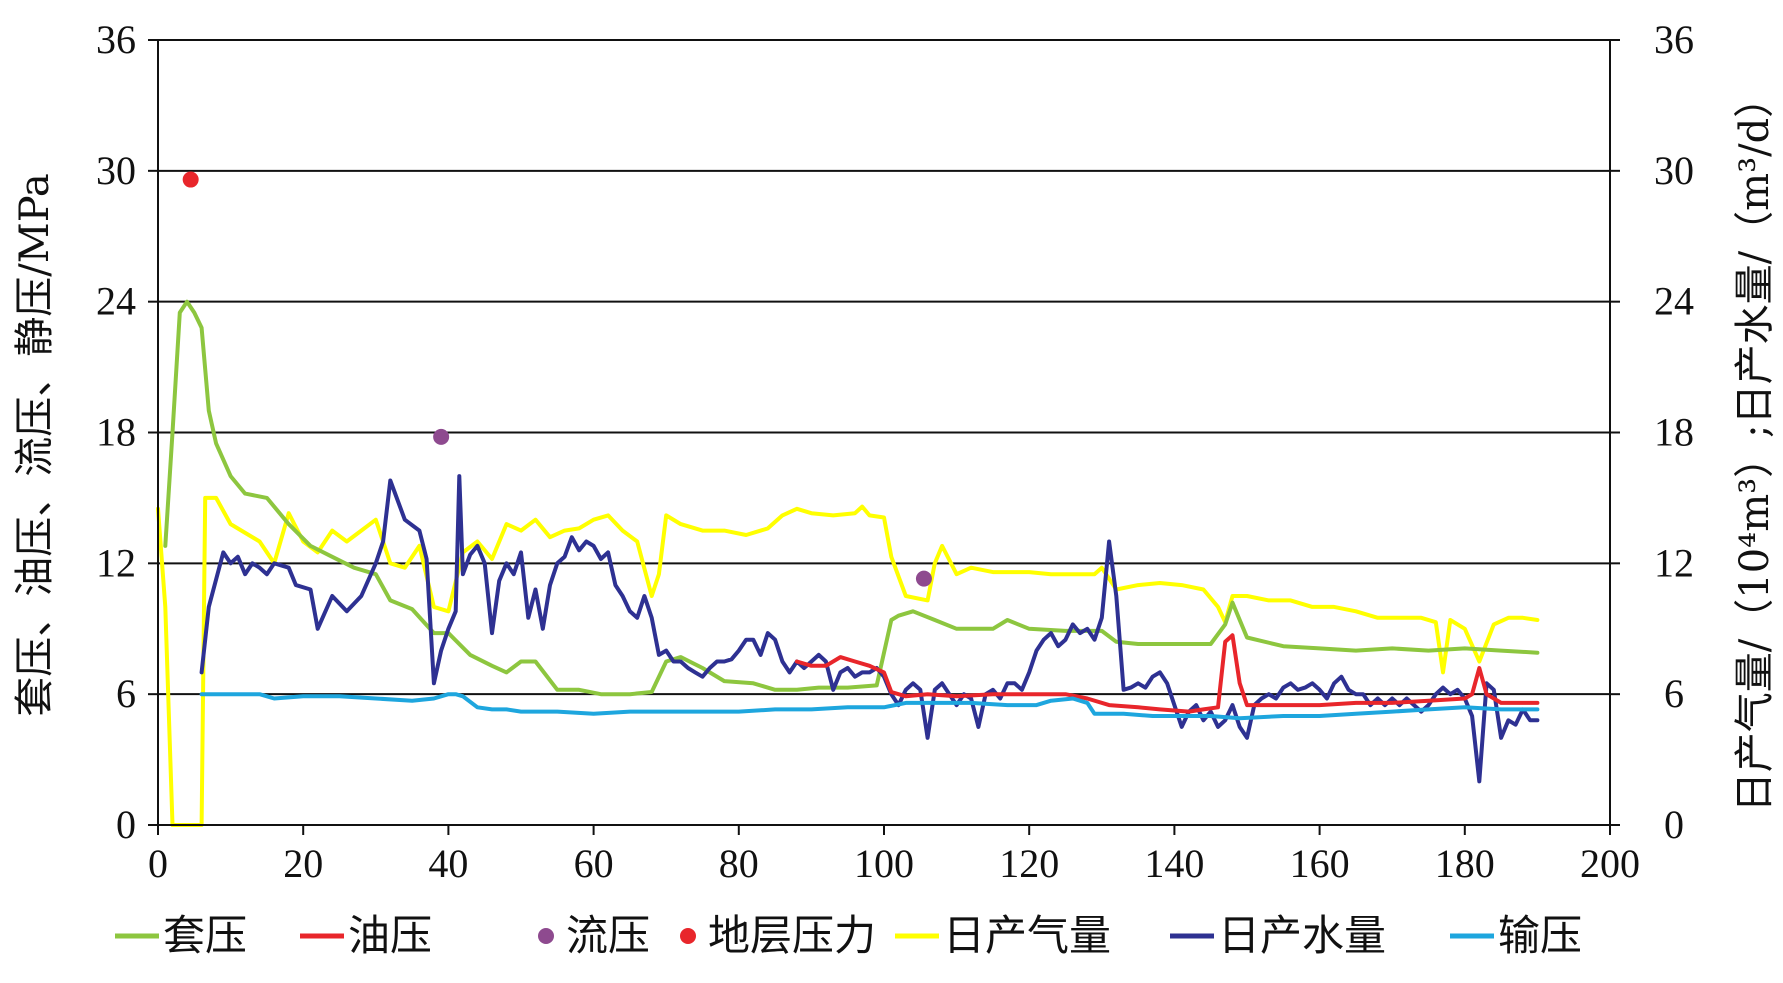 The height and width of the screenshot is (983, 1783). I want to click on y-left-tick-label: 0, so click(126, 824).